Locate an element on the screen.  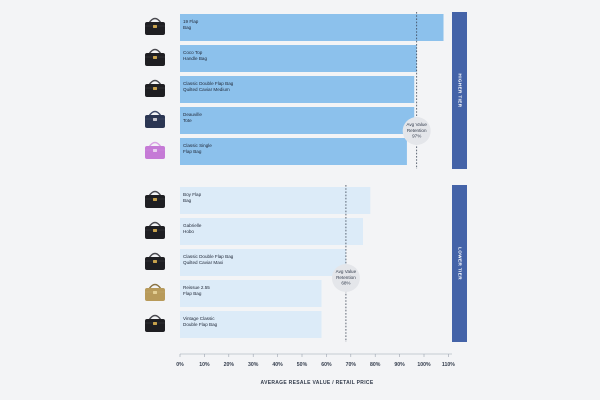
bar-row: Vintage Classic Double Flap Bag is located at coordinates (233, 324).